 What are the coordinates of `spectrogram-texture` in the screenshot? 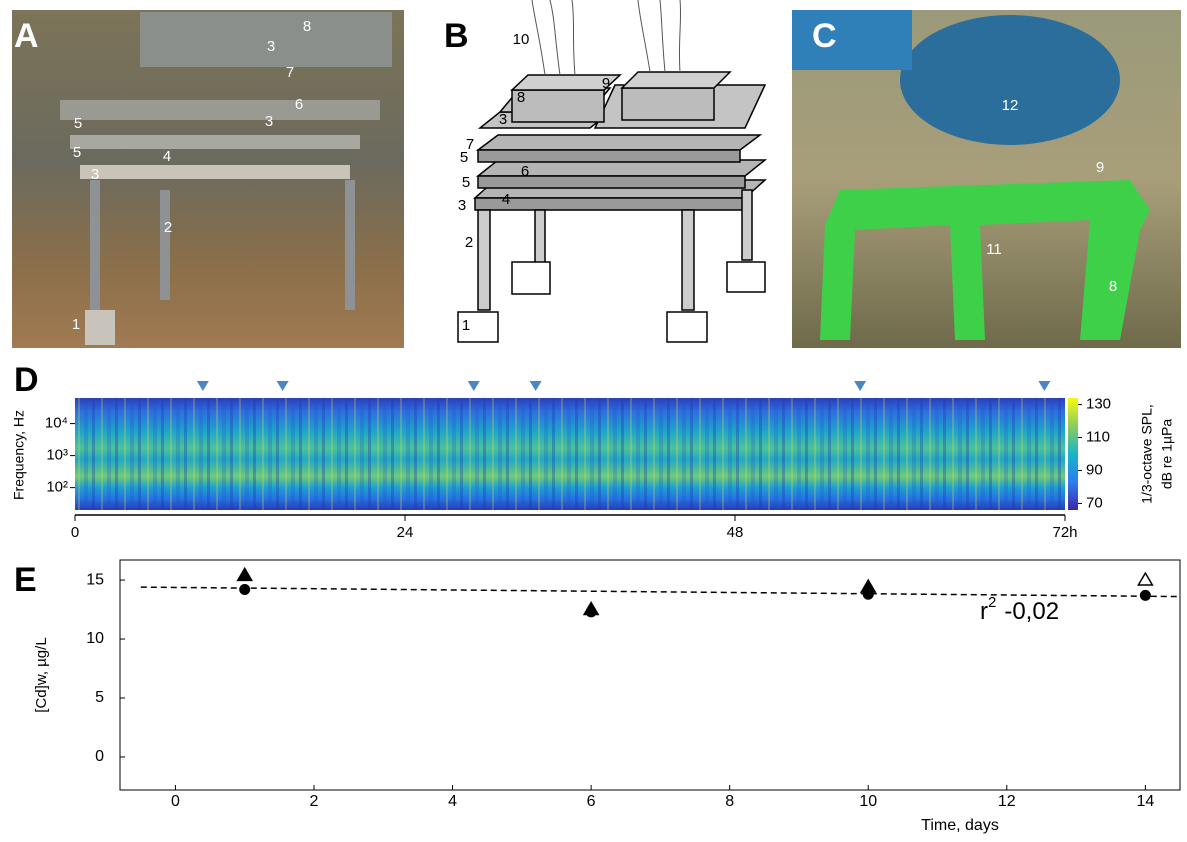 It's located at (570, 454).